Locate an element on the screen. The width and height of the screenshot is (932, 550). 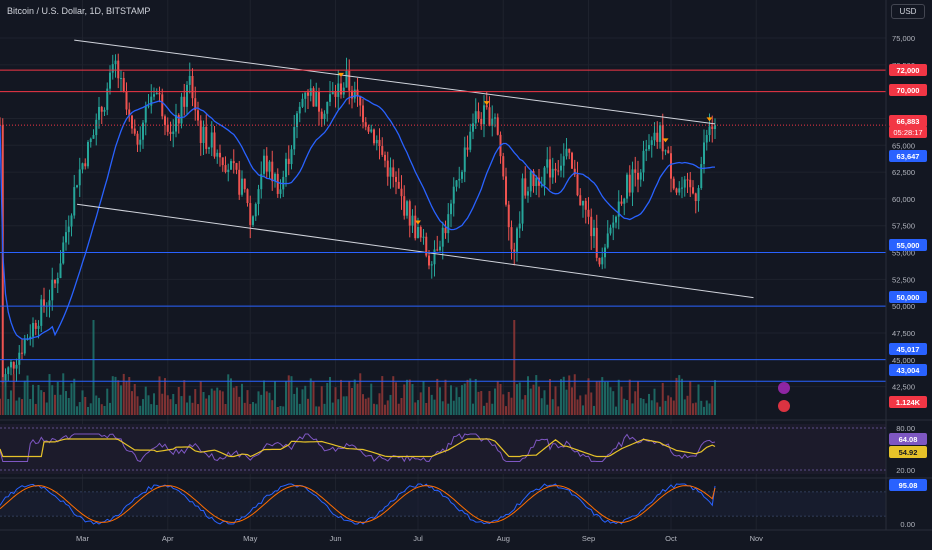
resistance-70000-tag: 70,000 is located at coordinates (908, 90).